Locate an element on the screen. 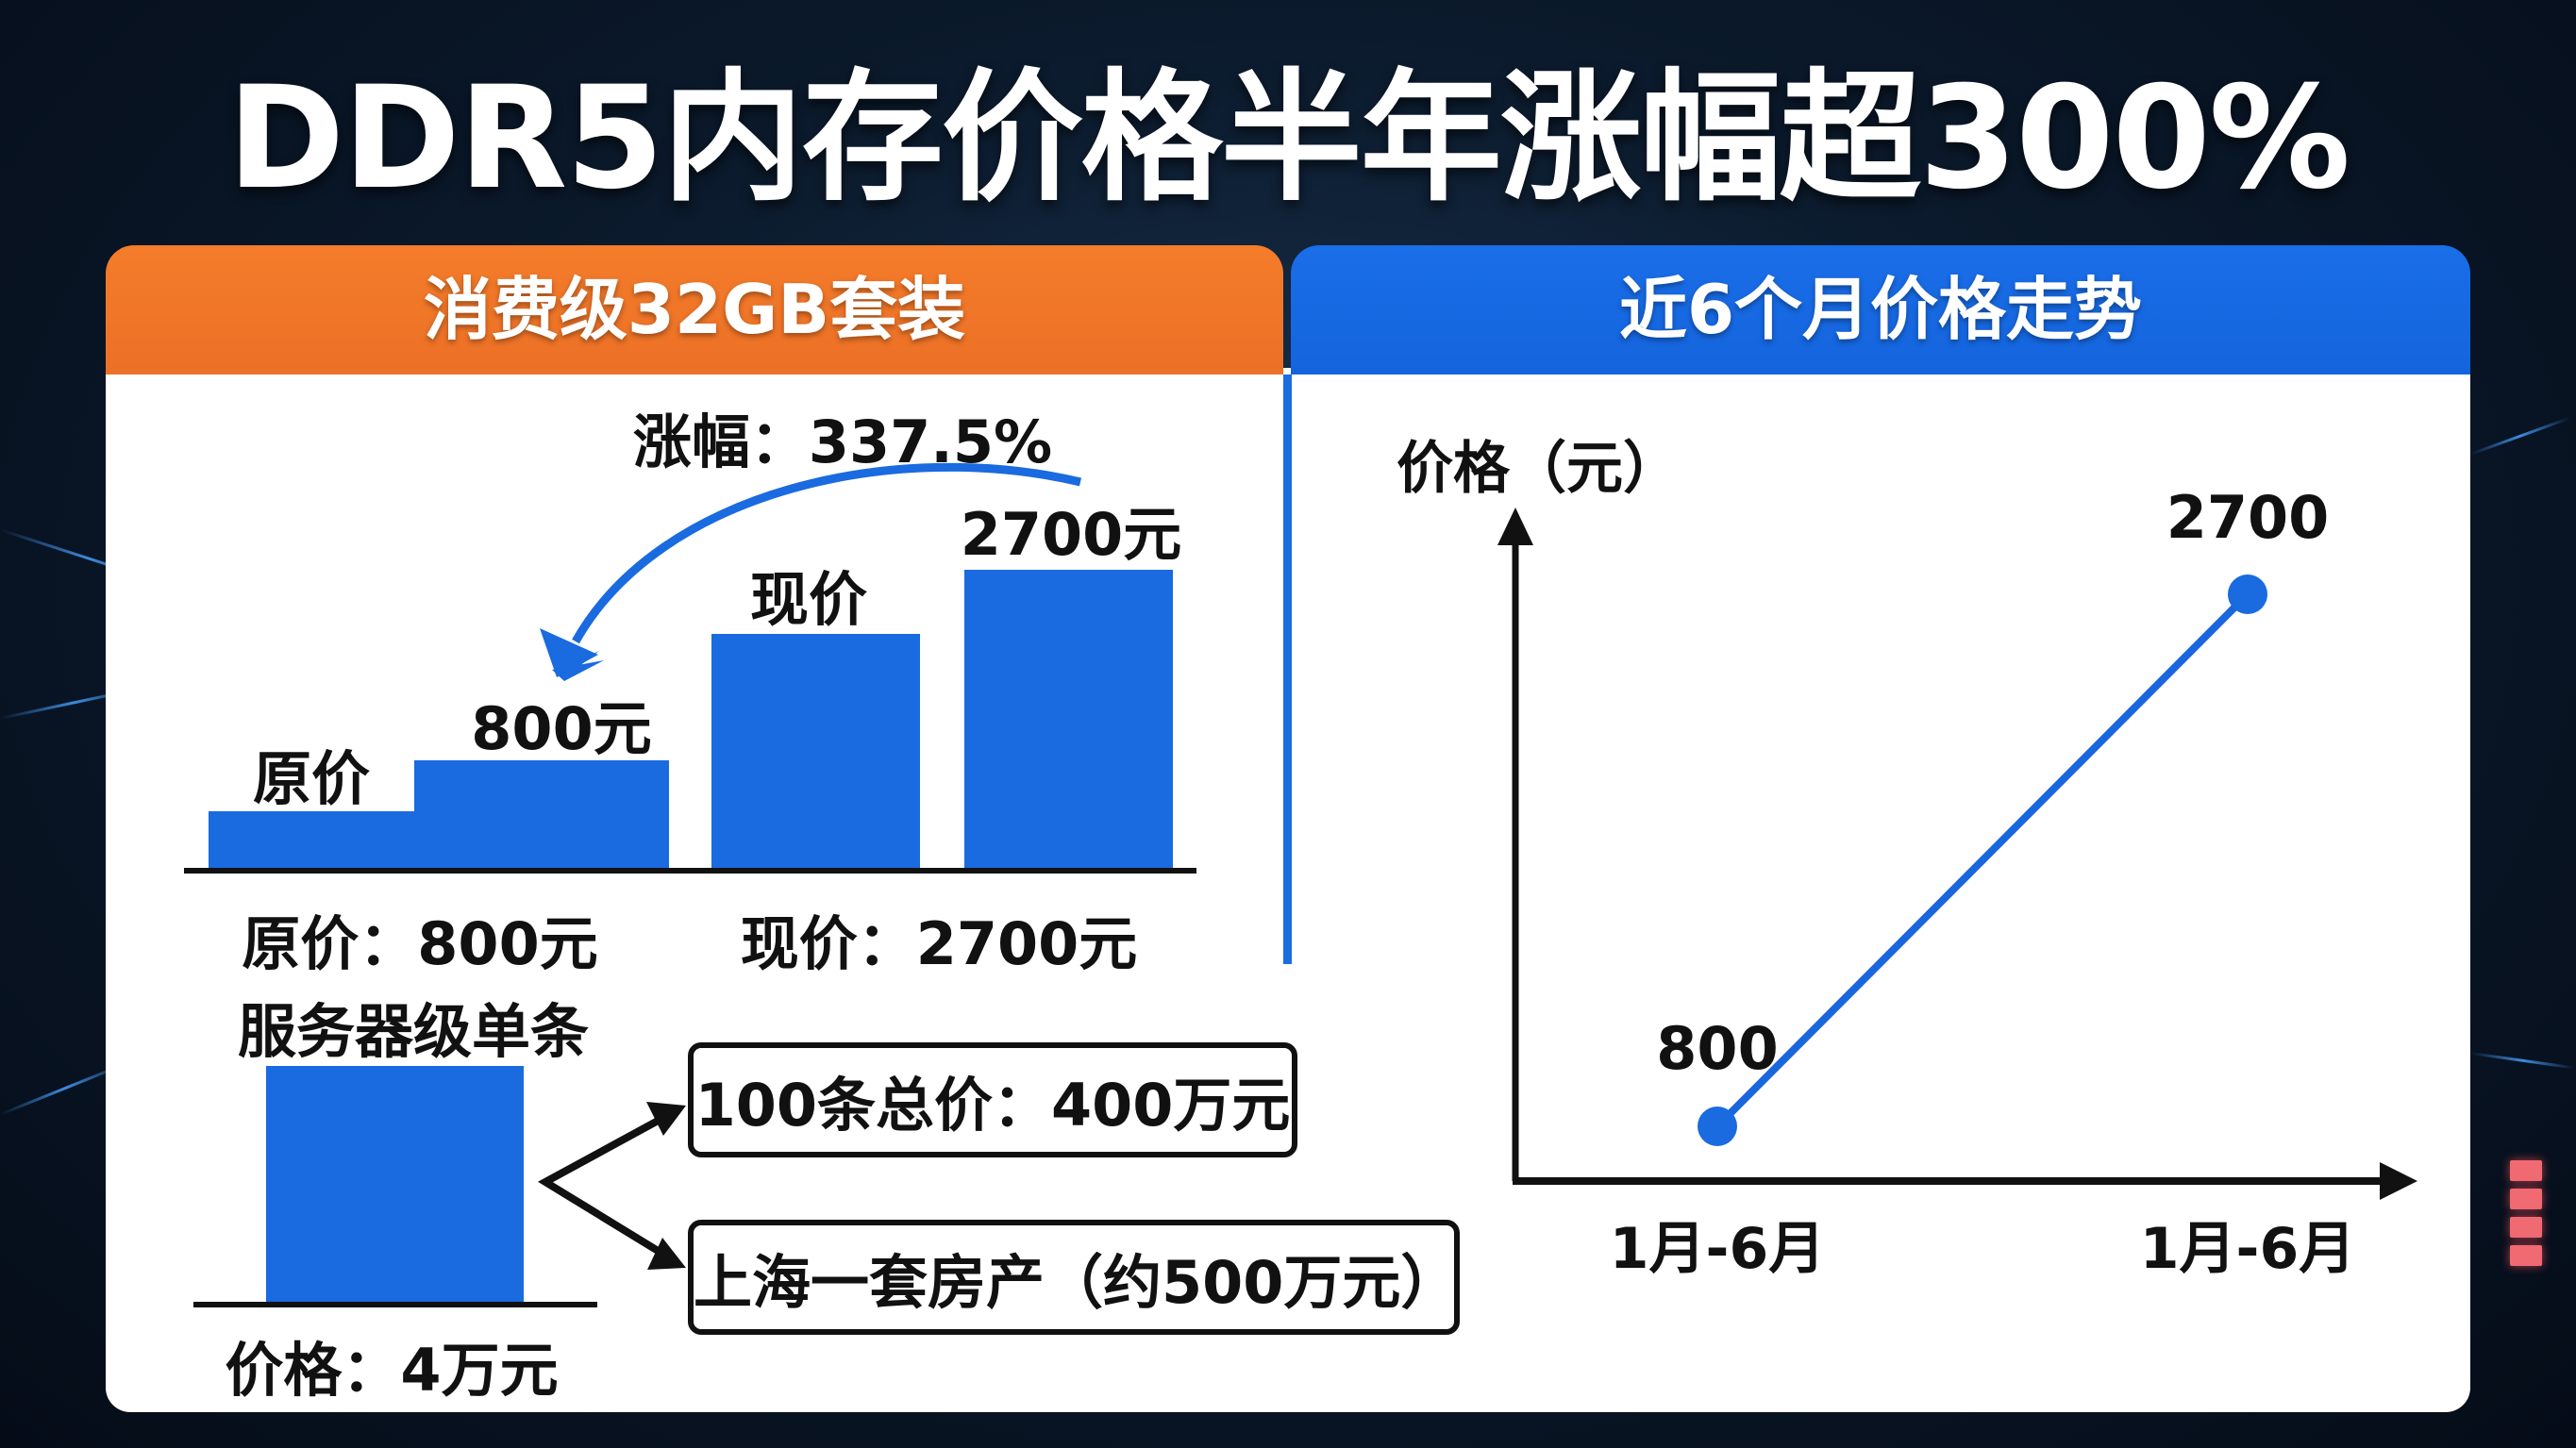 The image size is (2576, 1448). comparison-box-shanghai-property: 上海一套房产（约500万元） is located at coordinates (1074, 1277).